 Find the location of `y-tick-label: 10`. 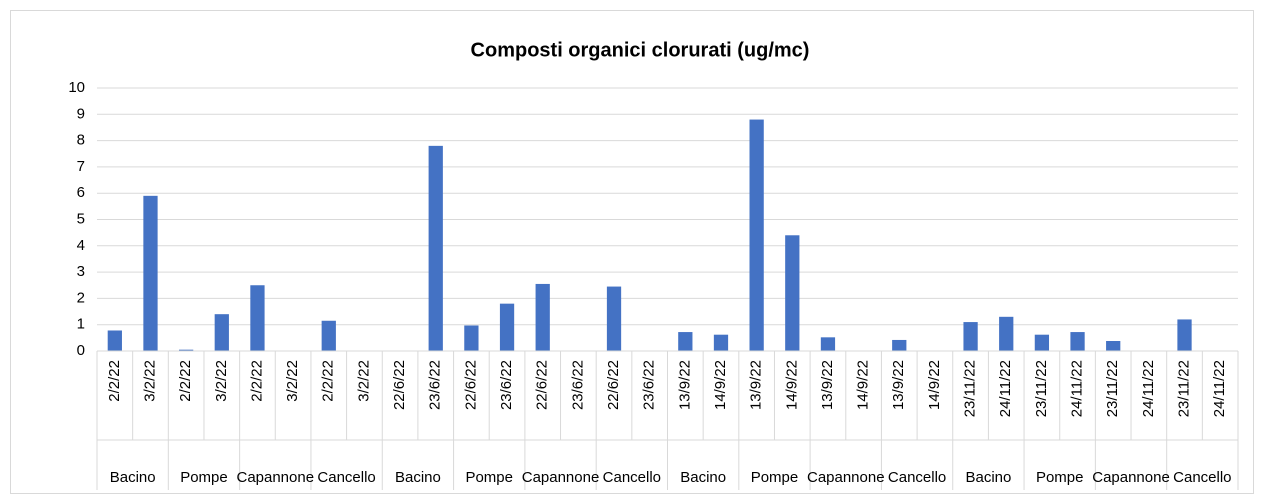

y-tick-label: 10 is located at coordinates (76, 87).